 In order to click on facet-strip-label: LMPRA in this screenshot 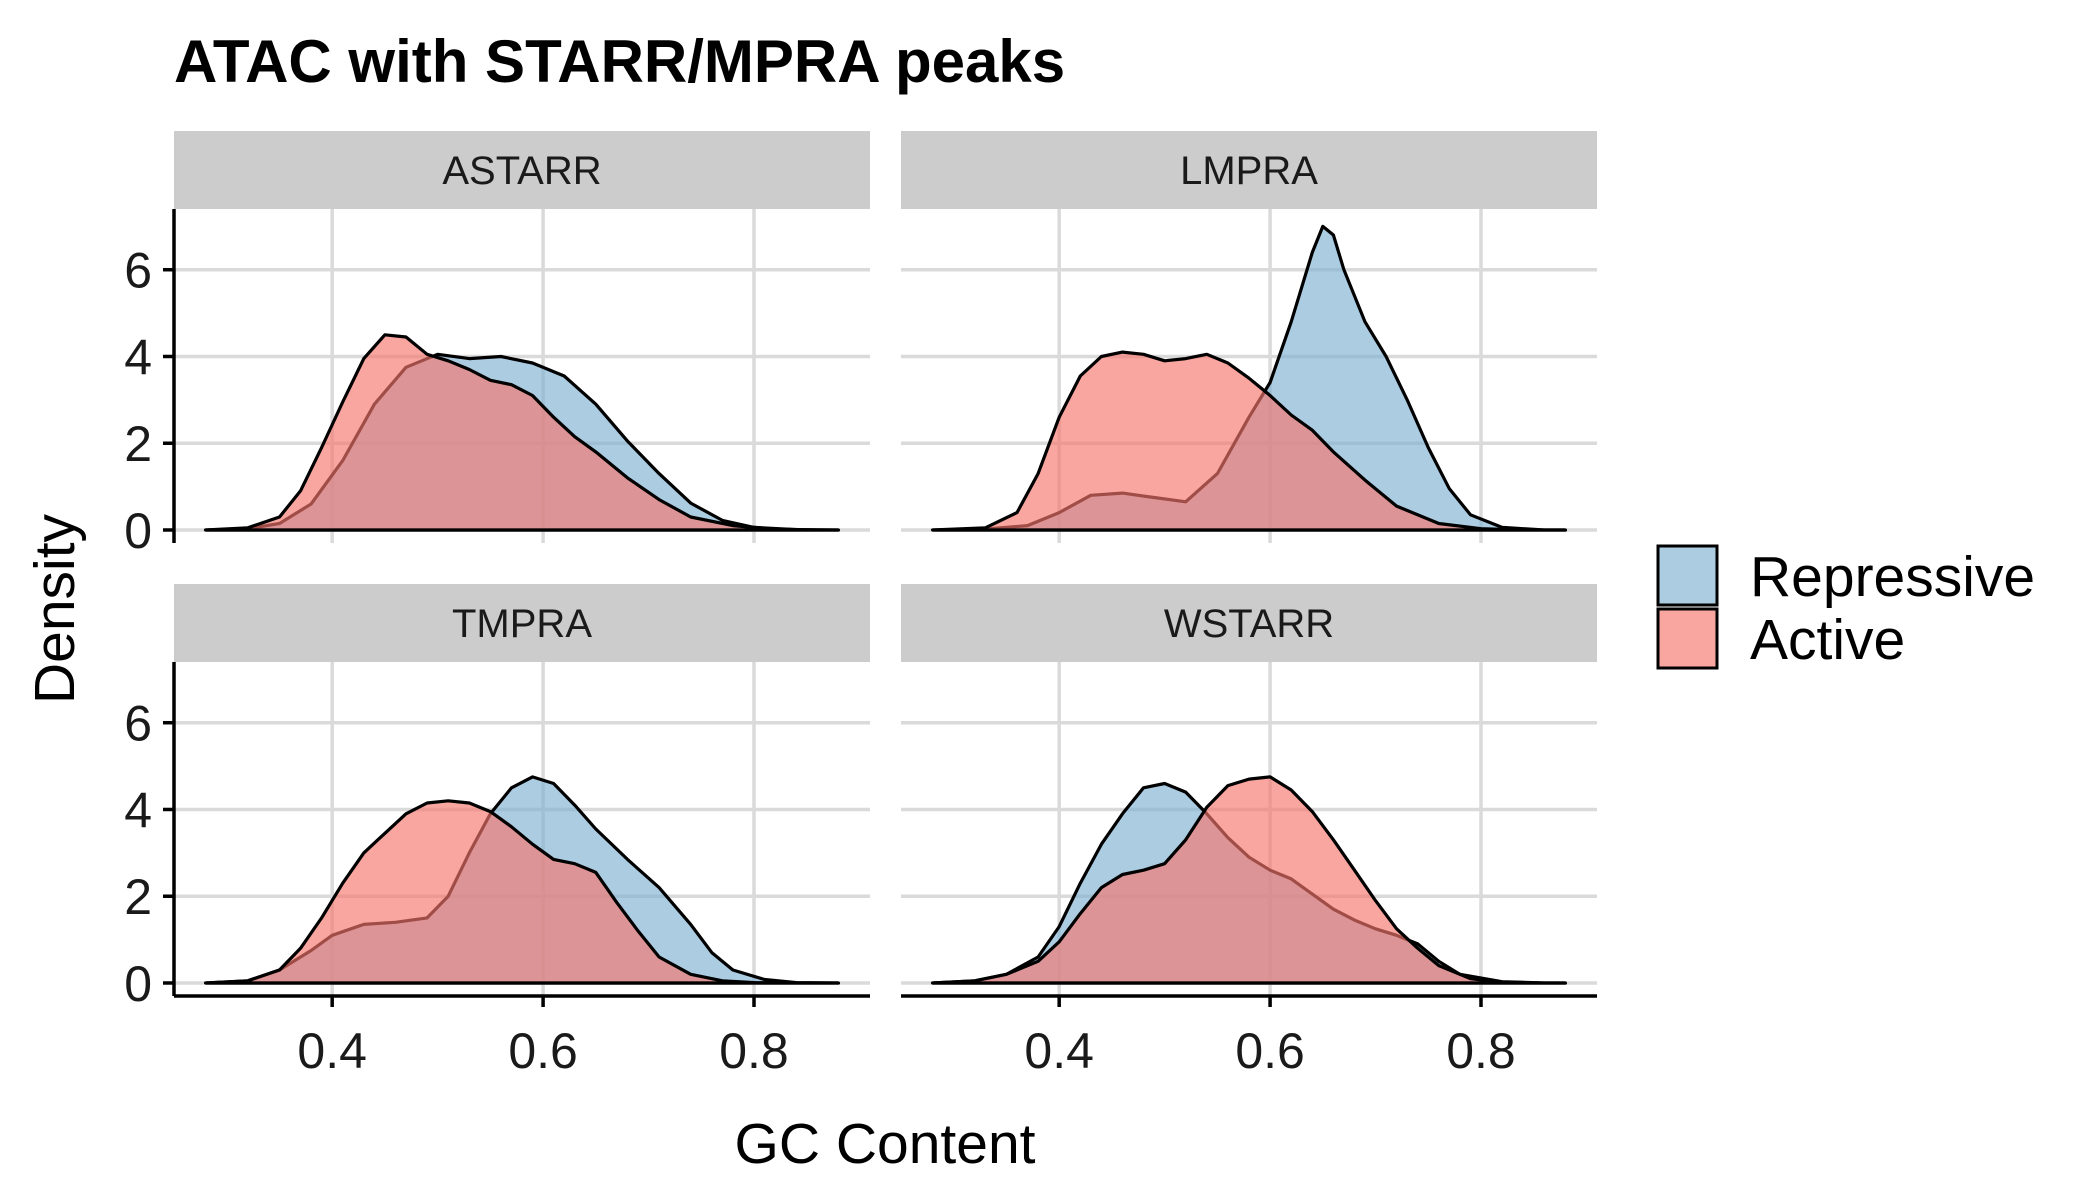, I will do `click(1249, 171)`.